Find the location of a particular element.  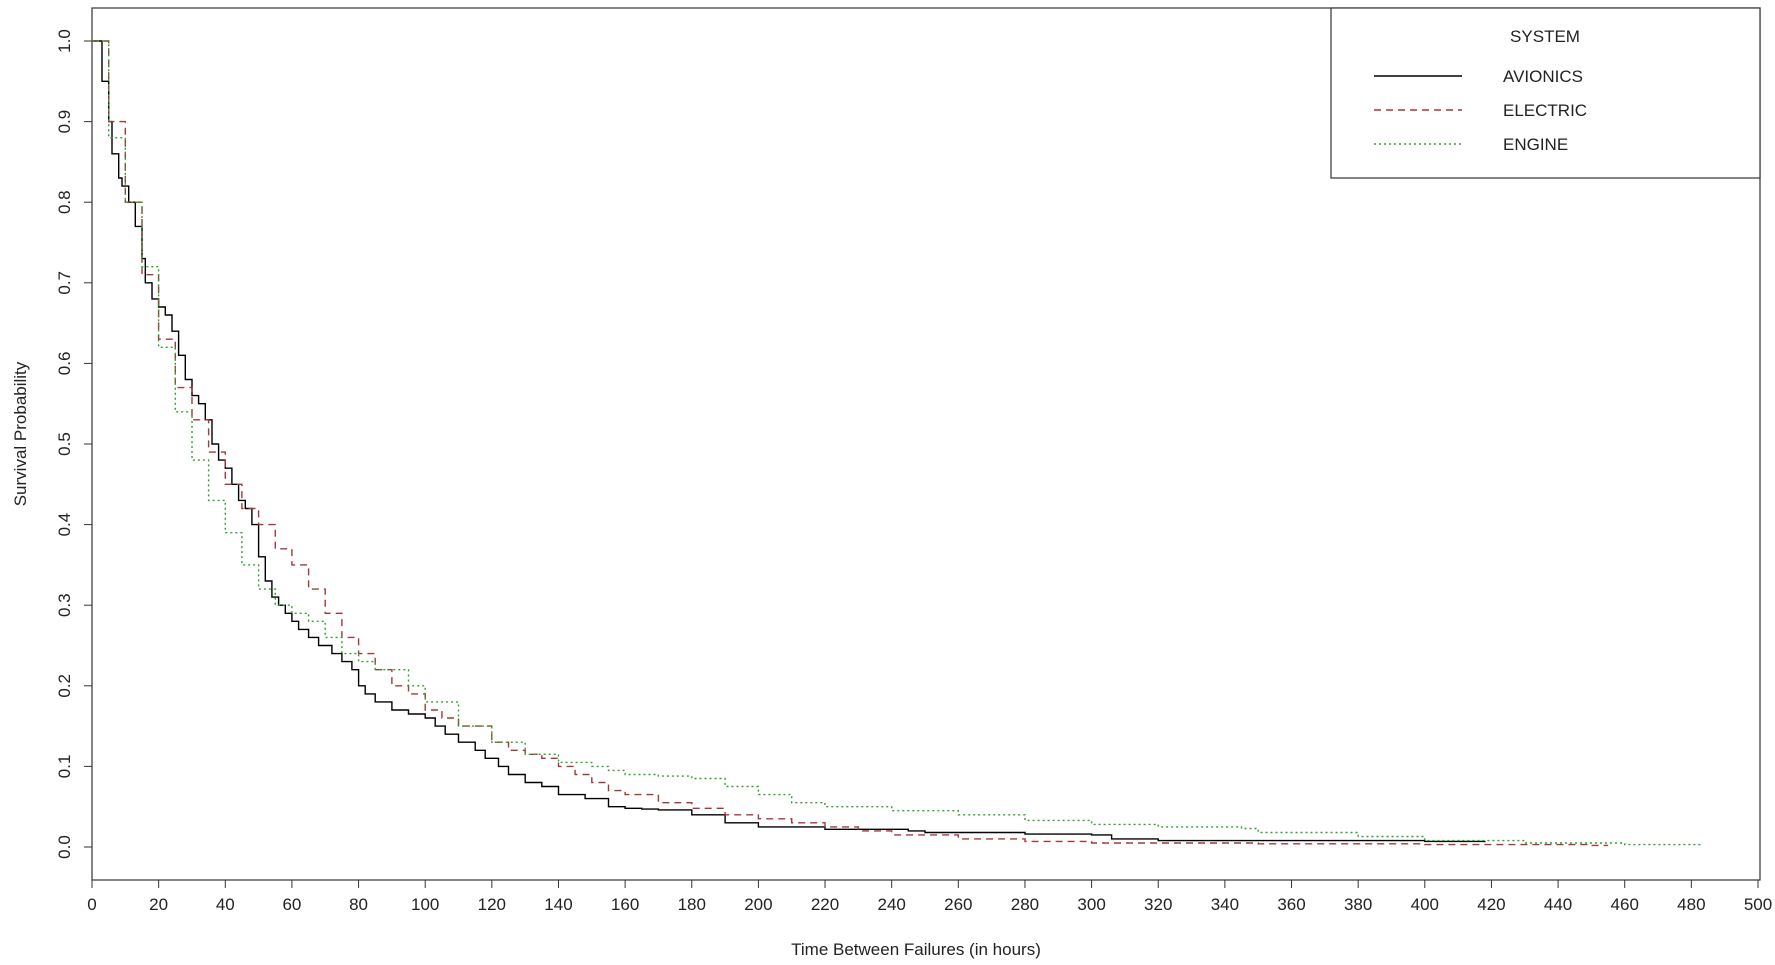

x-tick-label: 480 is located at coordinates (1691, 904).